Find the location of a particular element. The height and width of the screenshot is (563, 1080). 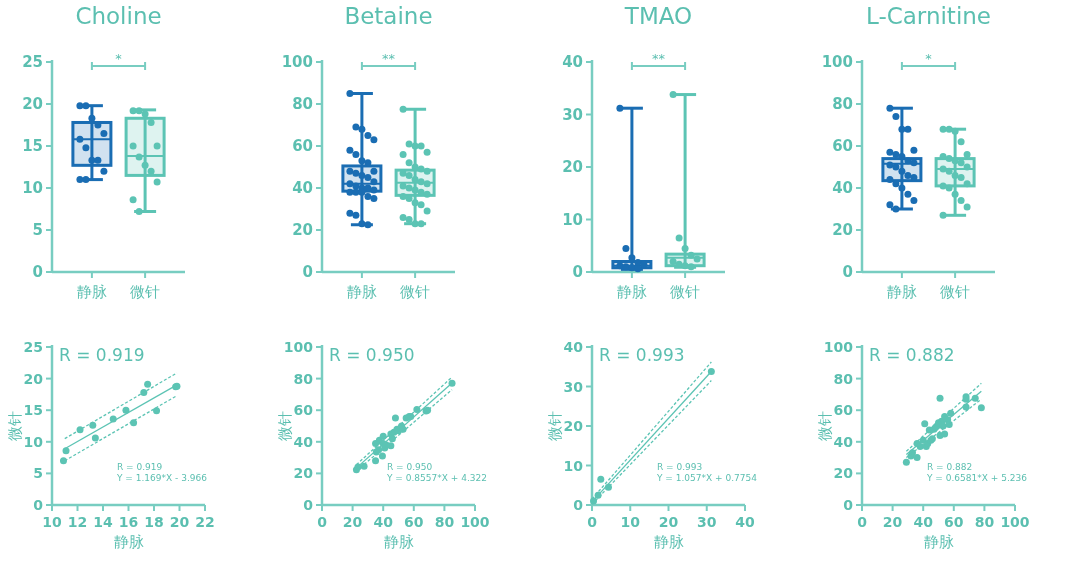

annotation: Y = 1.057*X + 0.7754 is located at coordinates (707, 478).